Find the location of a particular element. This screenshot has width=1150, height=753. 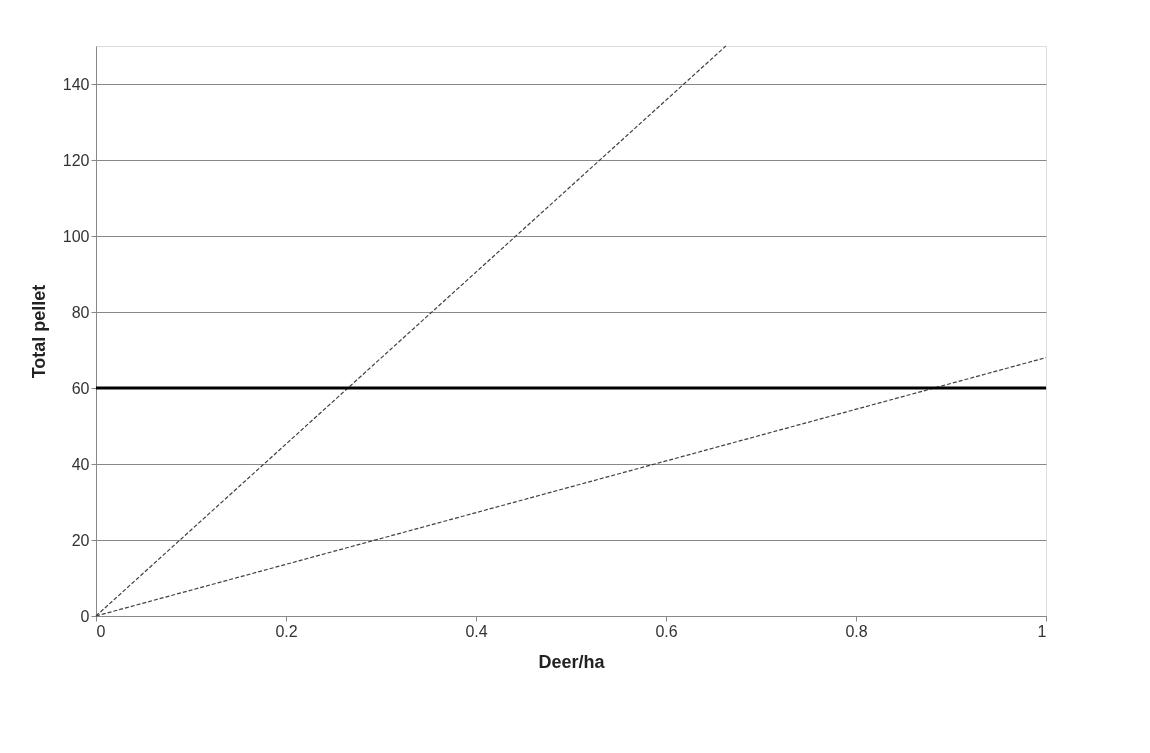

y-tick-label: 60 is located at coordinates (80, 388).